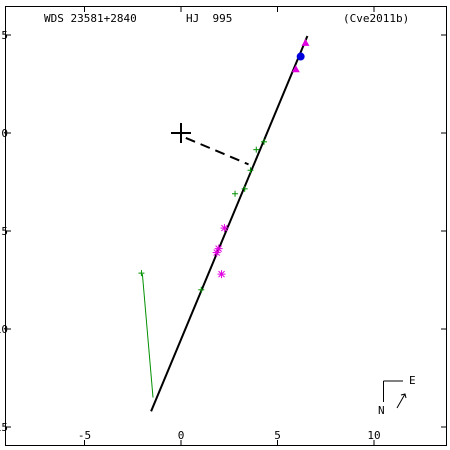 The width and height of the screenshot is (450, 450). I want to click on compass: N E, so click(397, 395).